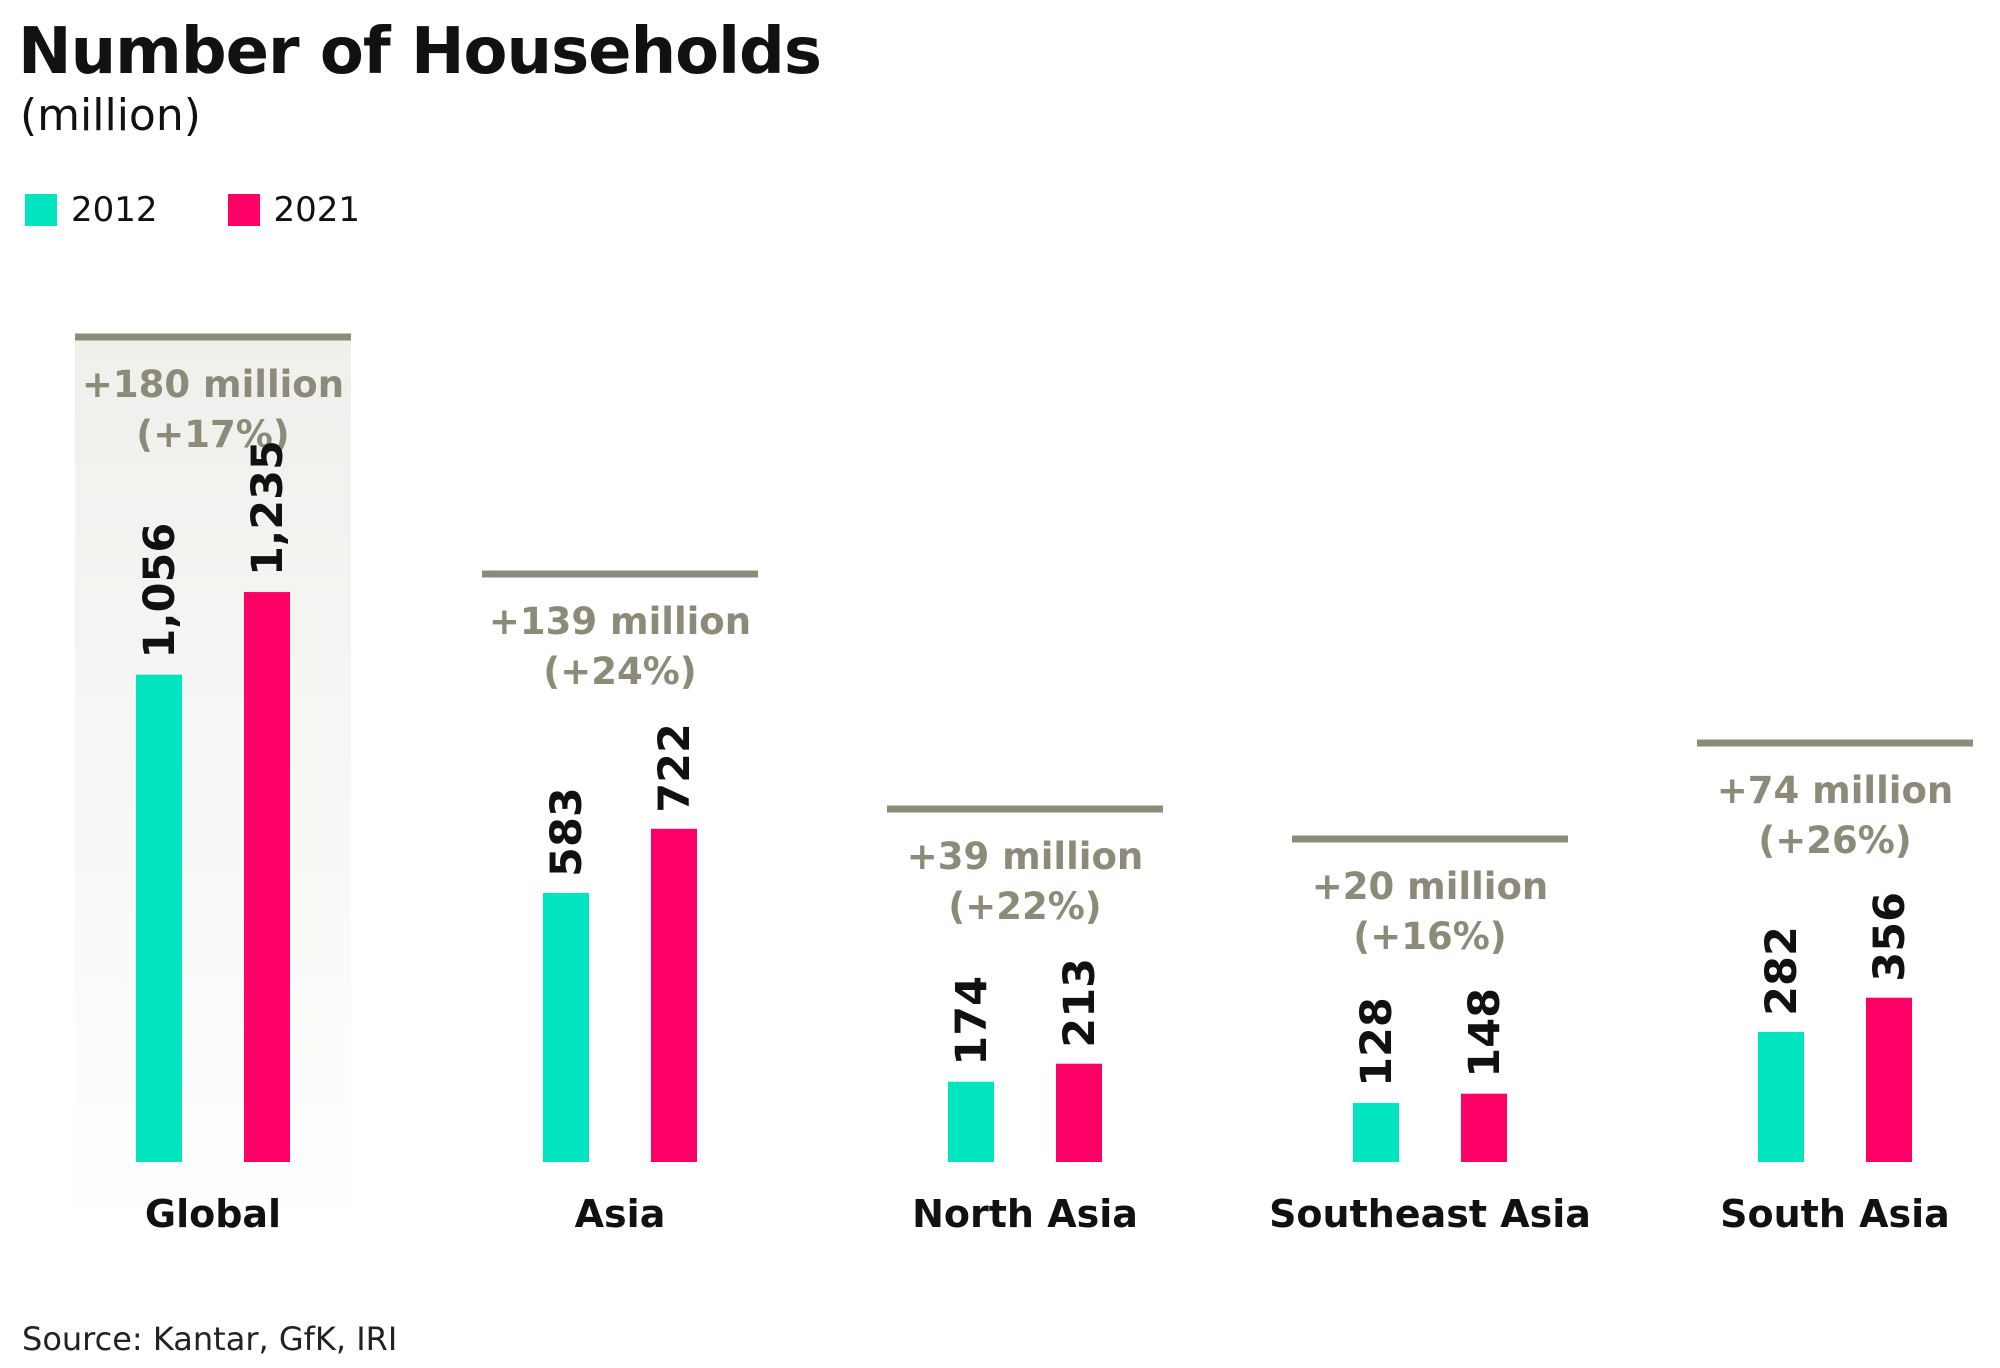 This screenshot has height=1368, width=2000. I want to click on legend-label-2021: 2021, so click(317, 210).